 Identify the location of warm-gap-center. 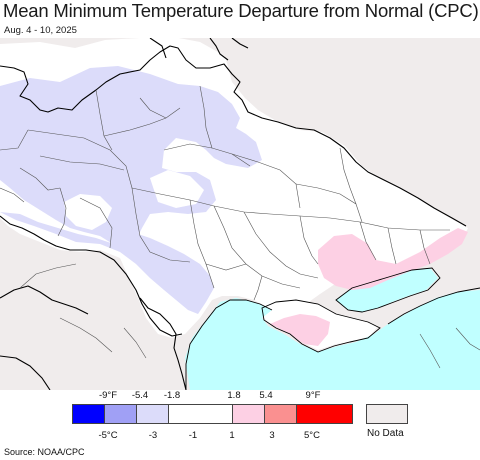
(88, 212).